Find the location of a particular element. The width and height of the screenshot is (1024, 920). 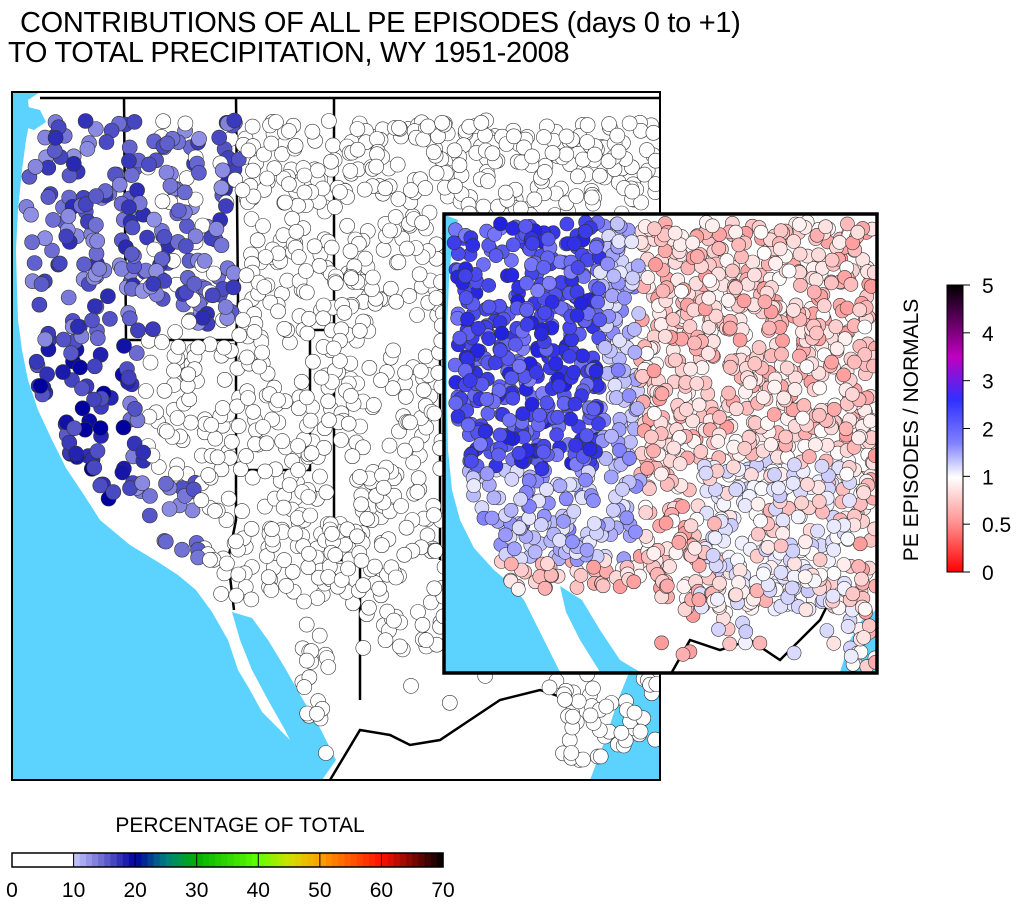

right-colorbar-tick-label: 1 is located at coordinates (988, 477).